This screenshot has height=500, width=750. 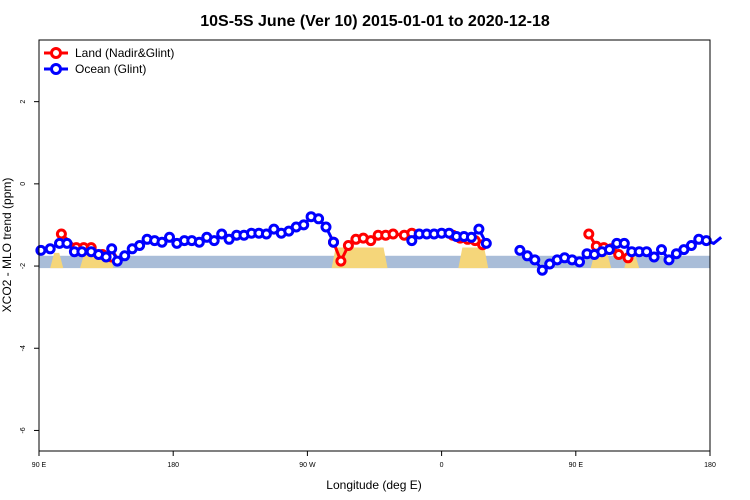 I want to click on series-layer, so click(x=379, y=243).